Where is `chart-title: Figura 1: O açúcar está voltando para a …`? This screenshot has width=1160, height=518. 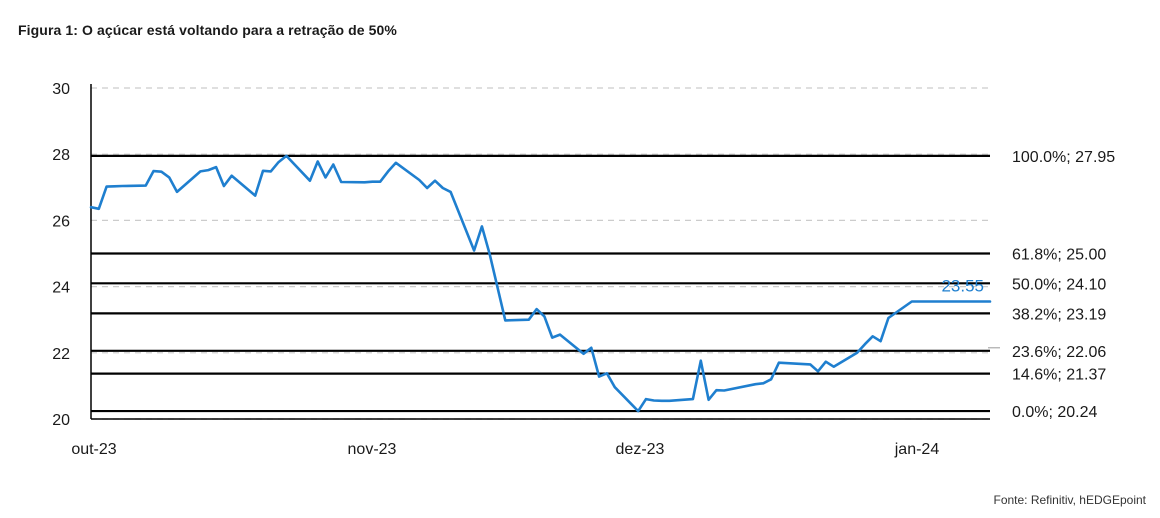 chart-title: Figura 1: O açúcar está voltando para a … is located at coordinates (207, 30).